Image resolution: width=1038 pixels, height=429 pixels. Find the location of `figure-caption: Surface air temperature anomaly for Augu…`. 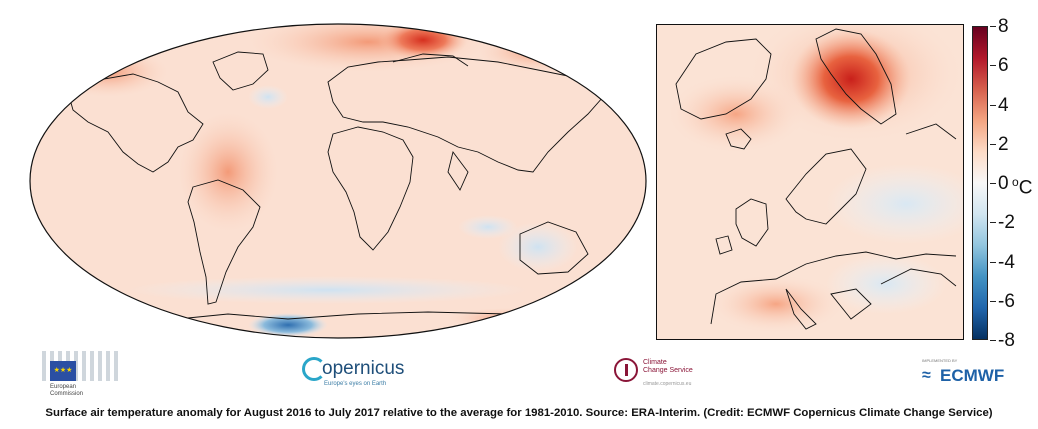

figure-caption: Surface air temperature anomaly for Augu… is located at coordinates (519, 413).